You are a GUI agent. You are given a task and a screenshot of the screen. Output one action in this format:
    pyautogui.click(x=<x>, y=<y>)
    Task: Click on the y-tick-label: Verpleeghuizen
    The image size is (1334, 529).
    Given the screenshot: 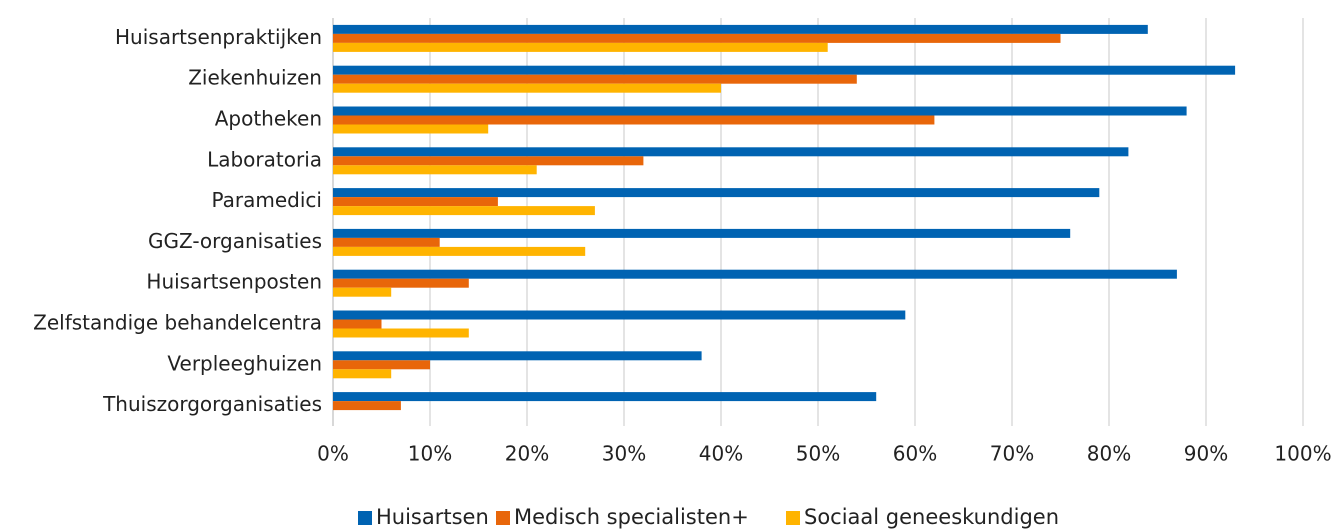 What is the action you would take?
    pyautogui.click(x=244, y=363)
    